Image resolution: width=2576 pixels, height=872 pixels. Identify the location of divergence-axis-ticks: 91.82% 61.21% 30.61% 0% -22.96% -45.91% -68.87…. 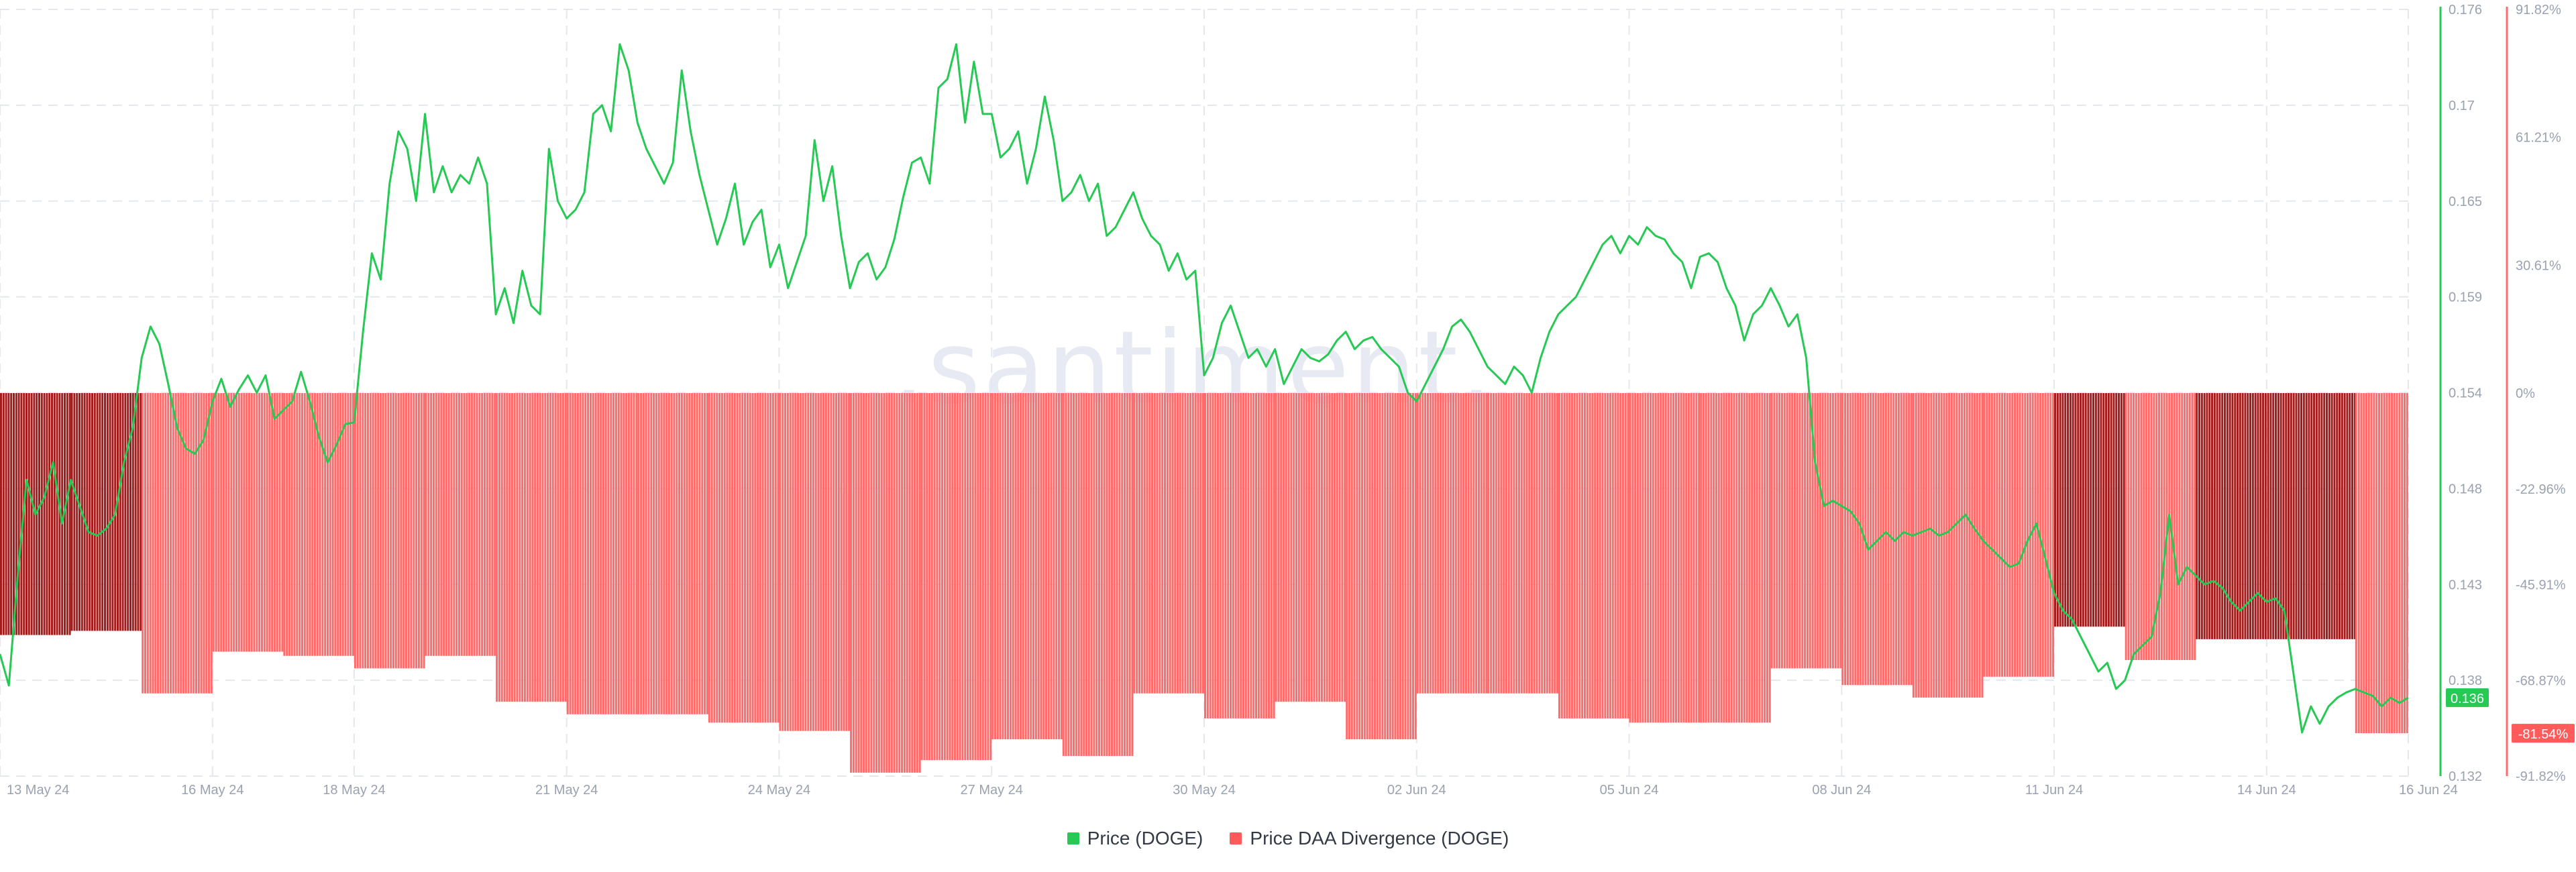
(2541, 393).